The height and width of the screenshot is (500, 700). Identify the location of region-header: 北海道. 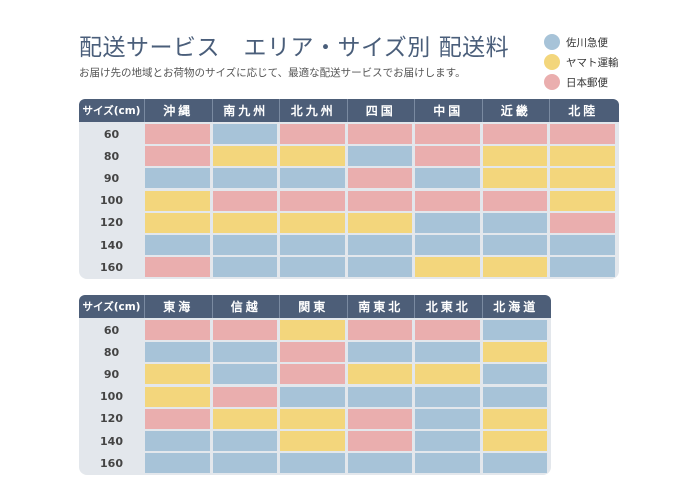
(515, 306).